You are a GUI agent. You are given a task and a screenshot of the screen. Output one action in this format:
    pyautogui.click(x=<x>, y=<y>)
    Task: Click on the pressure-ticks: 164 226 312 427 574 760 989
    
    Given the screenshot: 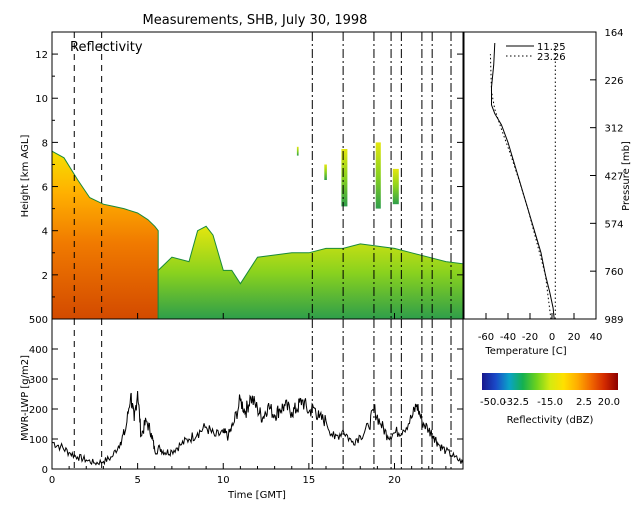 What is the action you would take?
    pyautogui.click(x=607, y=177)
    